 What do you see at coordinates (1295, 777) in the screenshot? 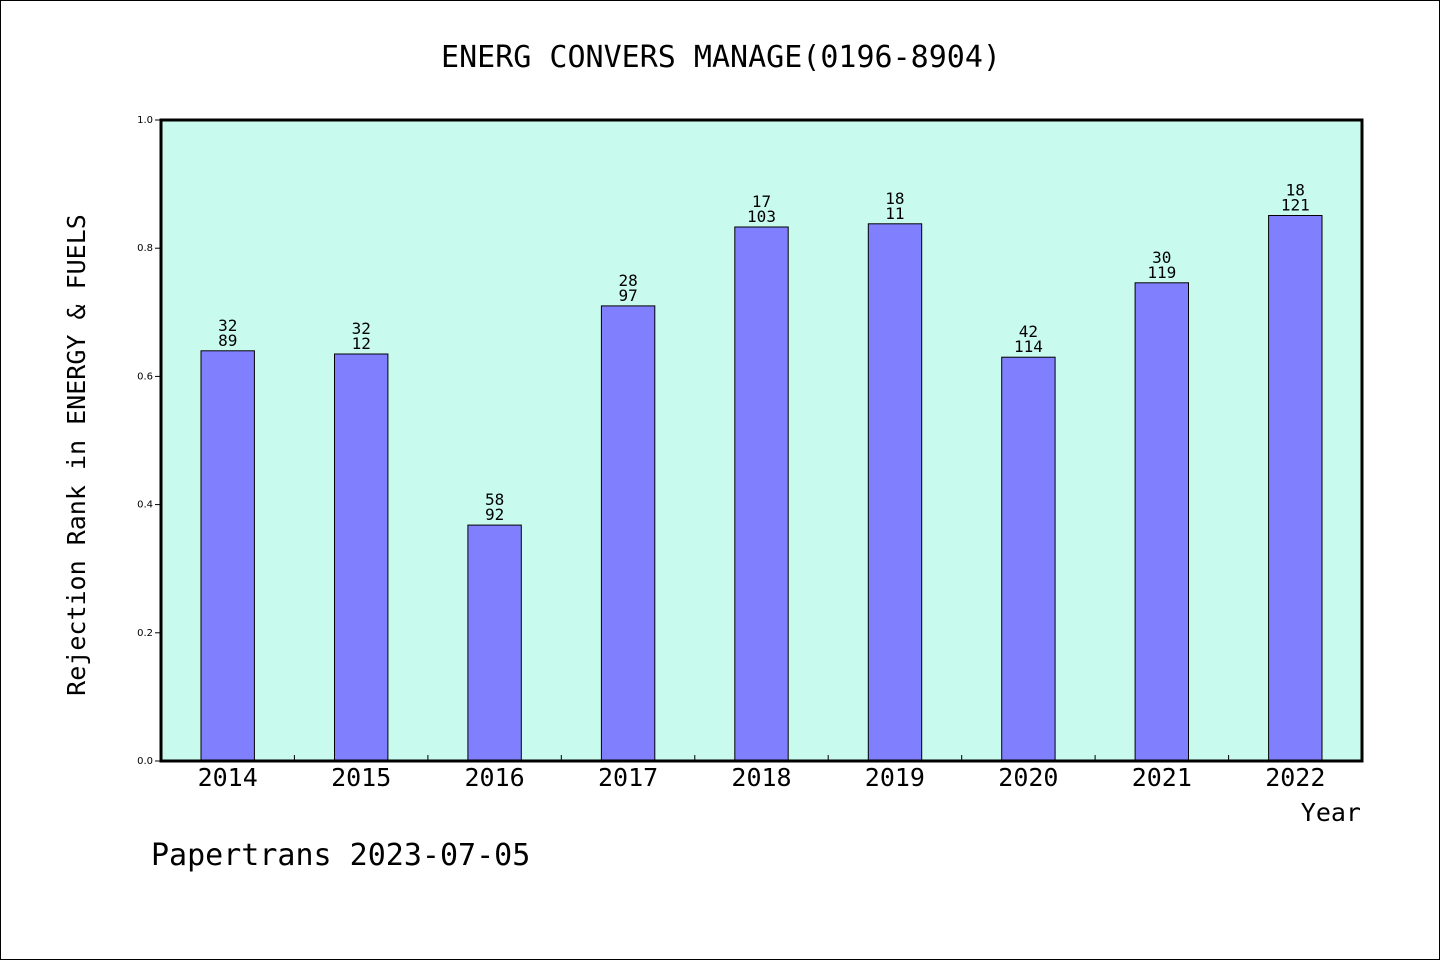
I see `x-tick-label-2022: 2022` at bounding box center [1295, 777].